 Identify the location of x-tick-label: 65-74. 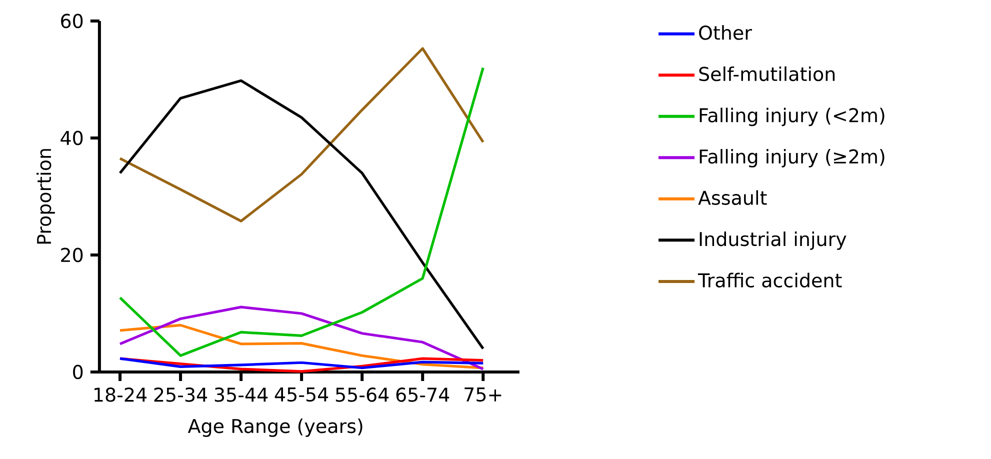
(423, 395).